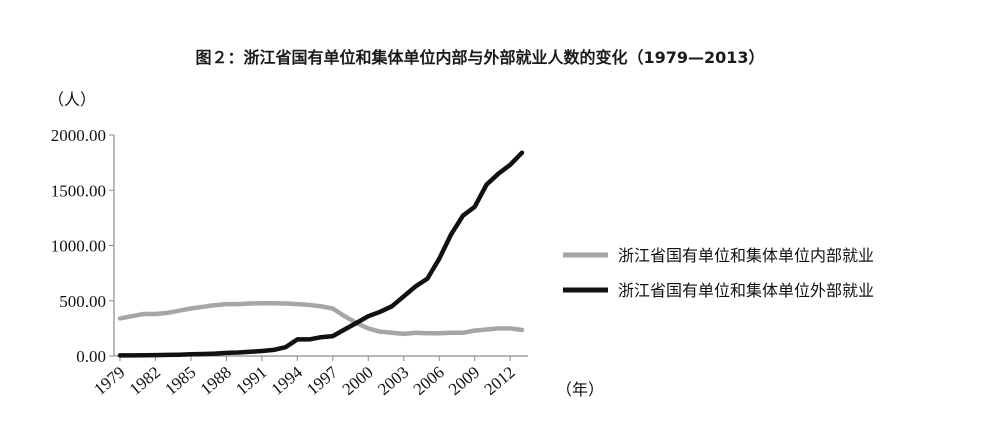 This screenshot has width=983, height=435. I want to click on y-tick-label: 1500.00, so click(78, 190).